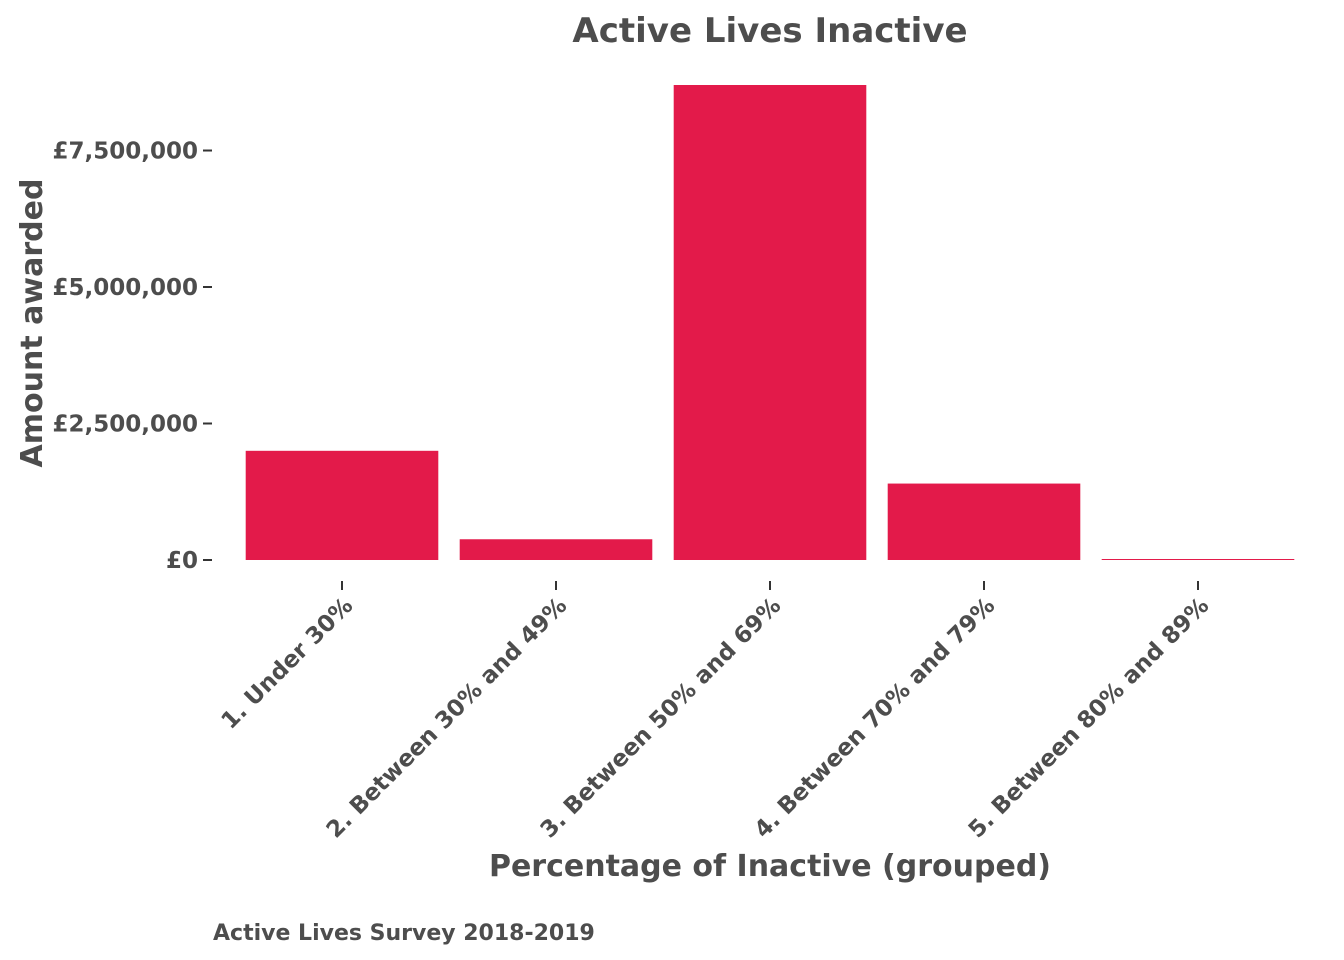  I want to click on chart-caption: Active Lives Survey 2018-2019, so click(404, 933).